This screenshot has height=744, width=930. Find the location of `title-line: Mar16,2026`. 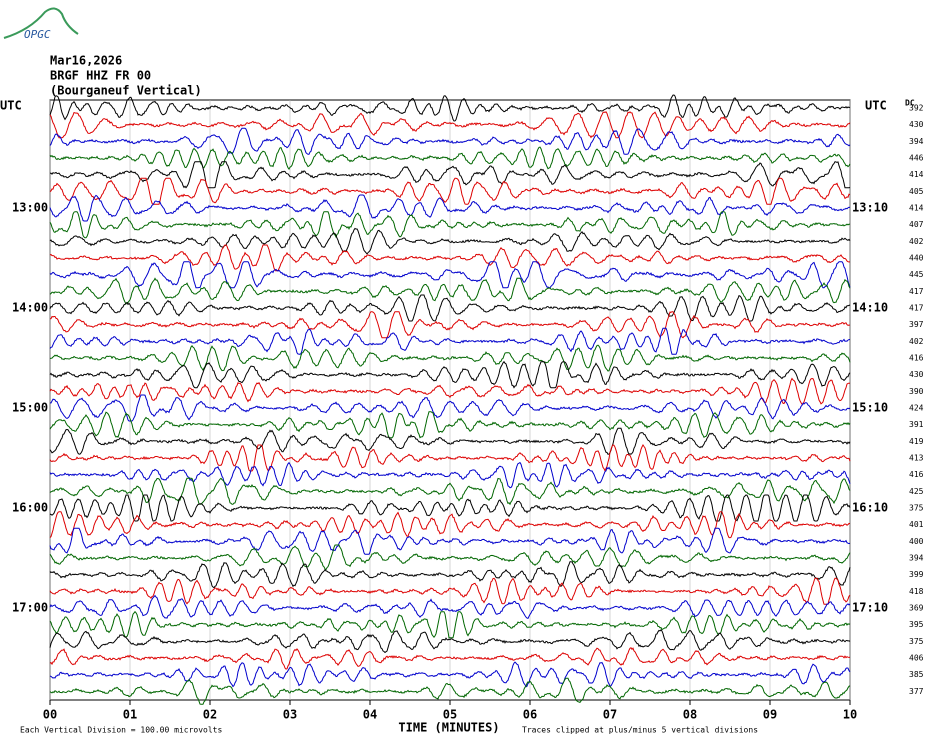

title-line: Mar16,2026 is located at coordinates (86, 61).